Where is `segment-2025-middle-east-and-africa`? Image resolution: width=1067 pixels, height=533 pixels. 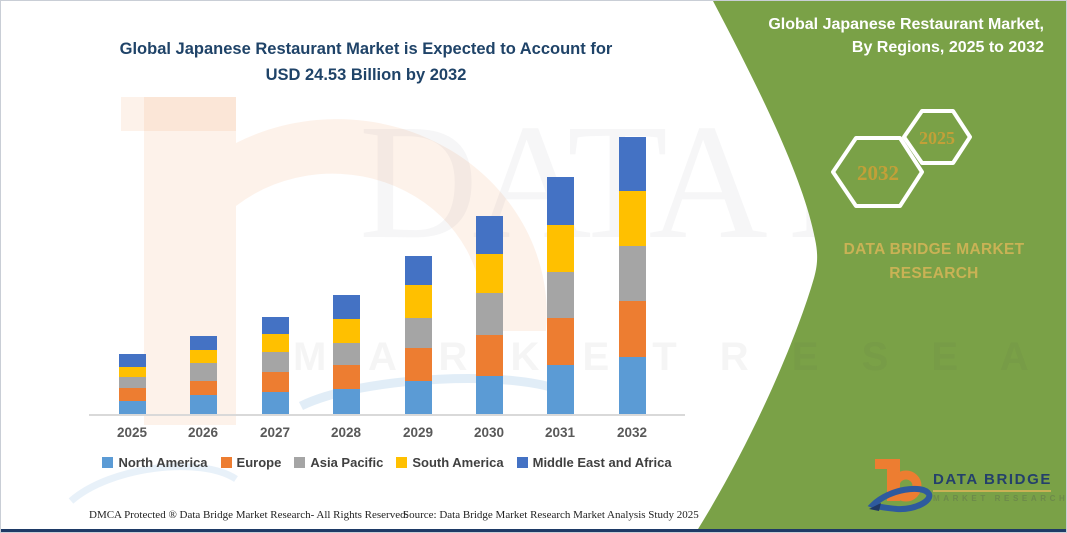
segment-2025-middle-east-and-africa is located at coordinates (132, 361).